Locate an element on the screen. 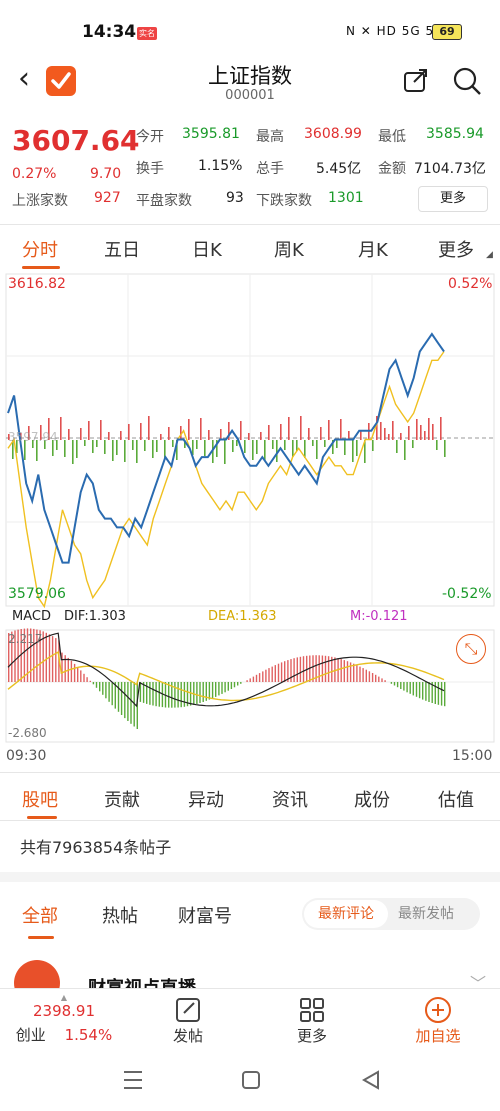 This screenshot has width=500, height=1111. tab-components: 成份 is located at coordinates (372, 800).